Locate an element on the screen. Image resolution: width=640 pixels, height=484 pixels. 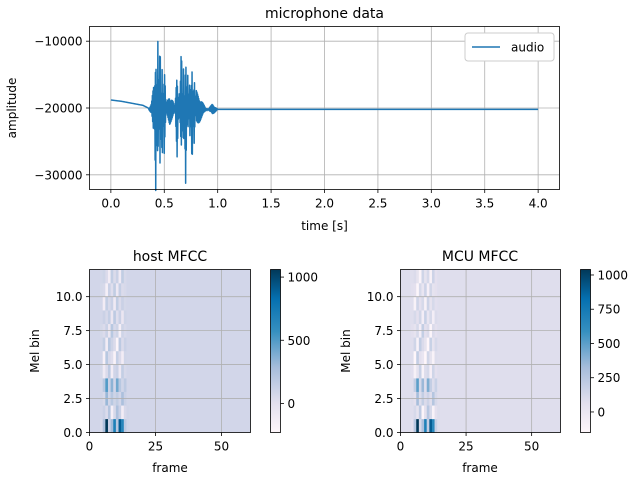
host-mfcc-cells is located at coordinates (170, 351).